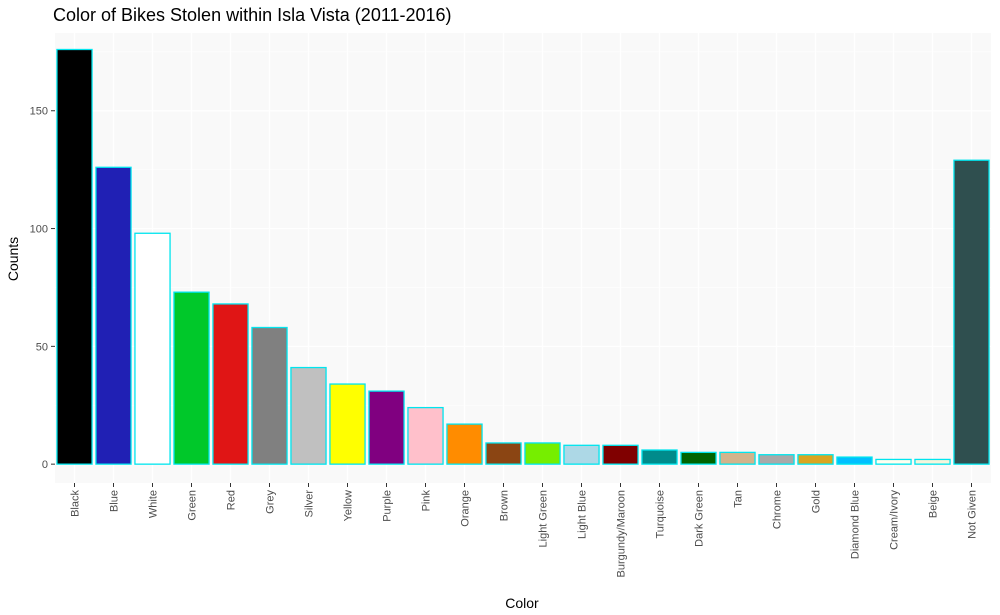 This screenshot has height=615, width=1000. Describe the element at coordinates (193, 505) in the screenshot. I see `x-tick-label: Green` at that location.